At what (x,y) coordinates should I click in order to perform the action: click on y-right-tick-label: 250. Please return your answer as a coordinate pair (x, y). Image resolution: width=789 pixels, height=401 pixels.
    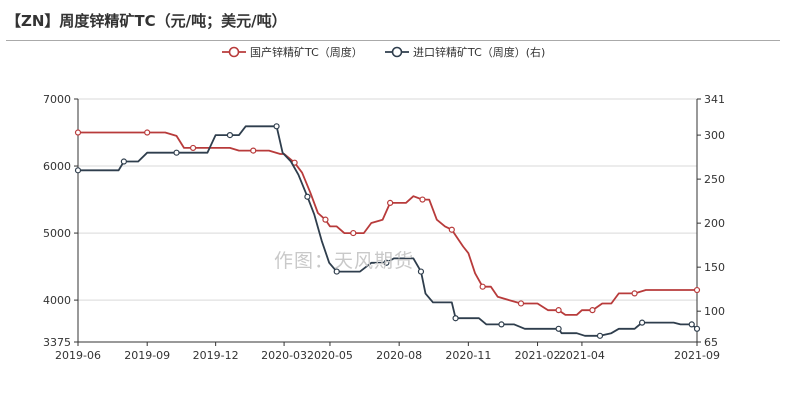
    Looking at the image, I should click on (714, 179).